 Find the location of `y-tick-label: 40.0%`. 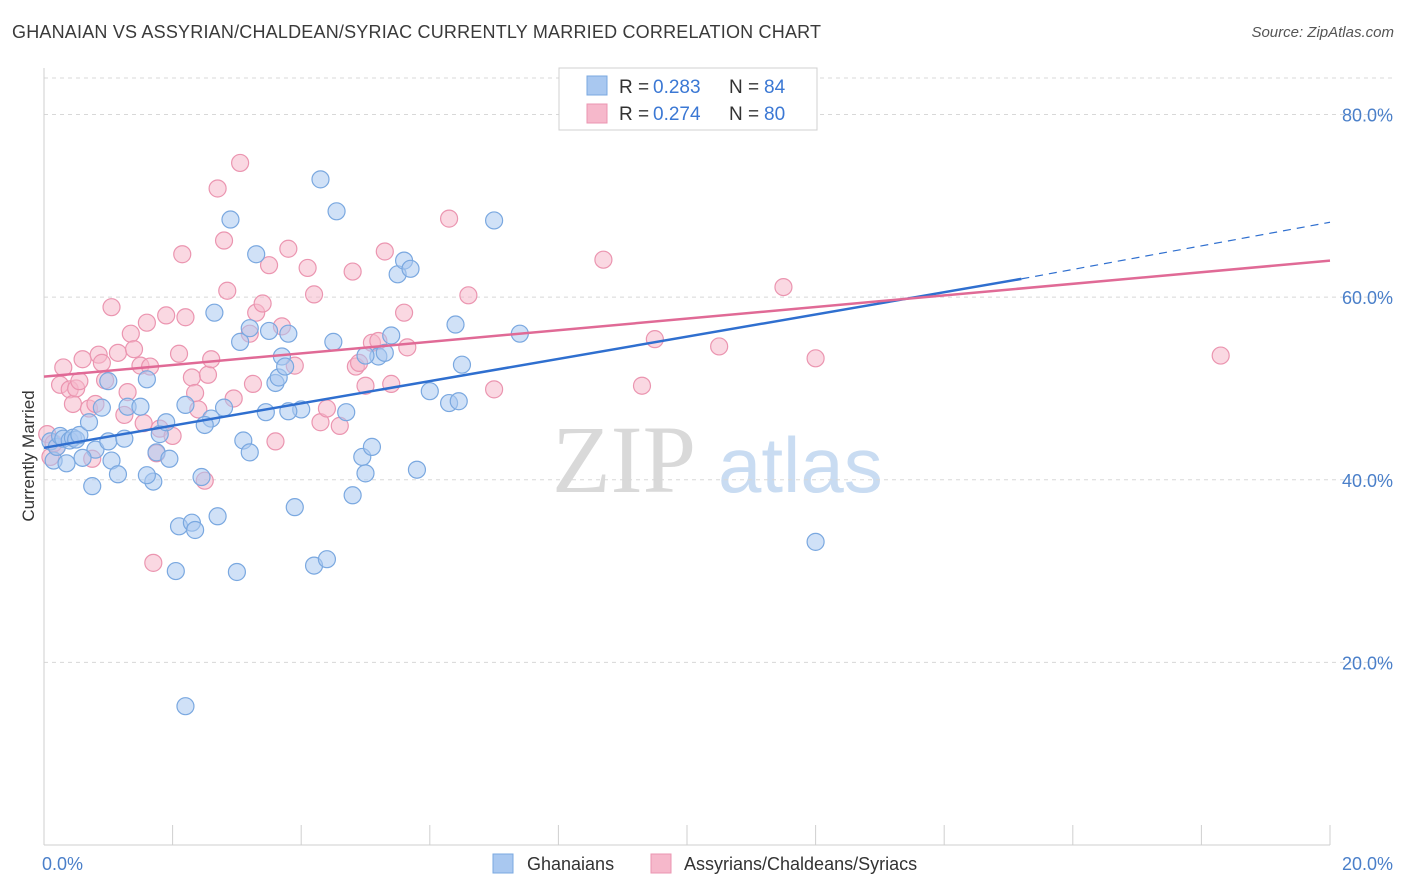

y-tick-label: 40.0% is located at coordinates (1367, 481).